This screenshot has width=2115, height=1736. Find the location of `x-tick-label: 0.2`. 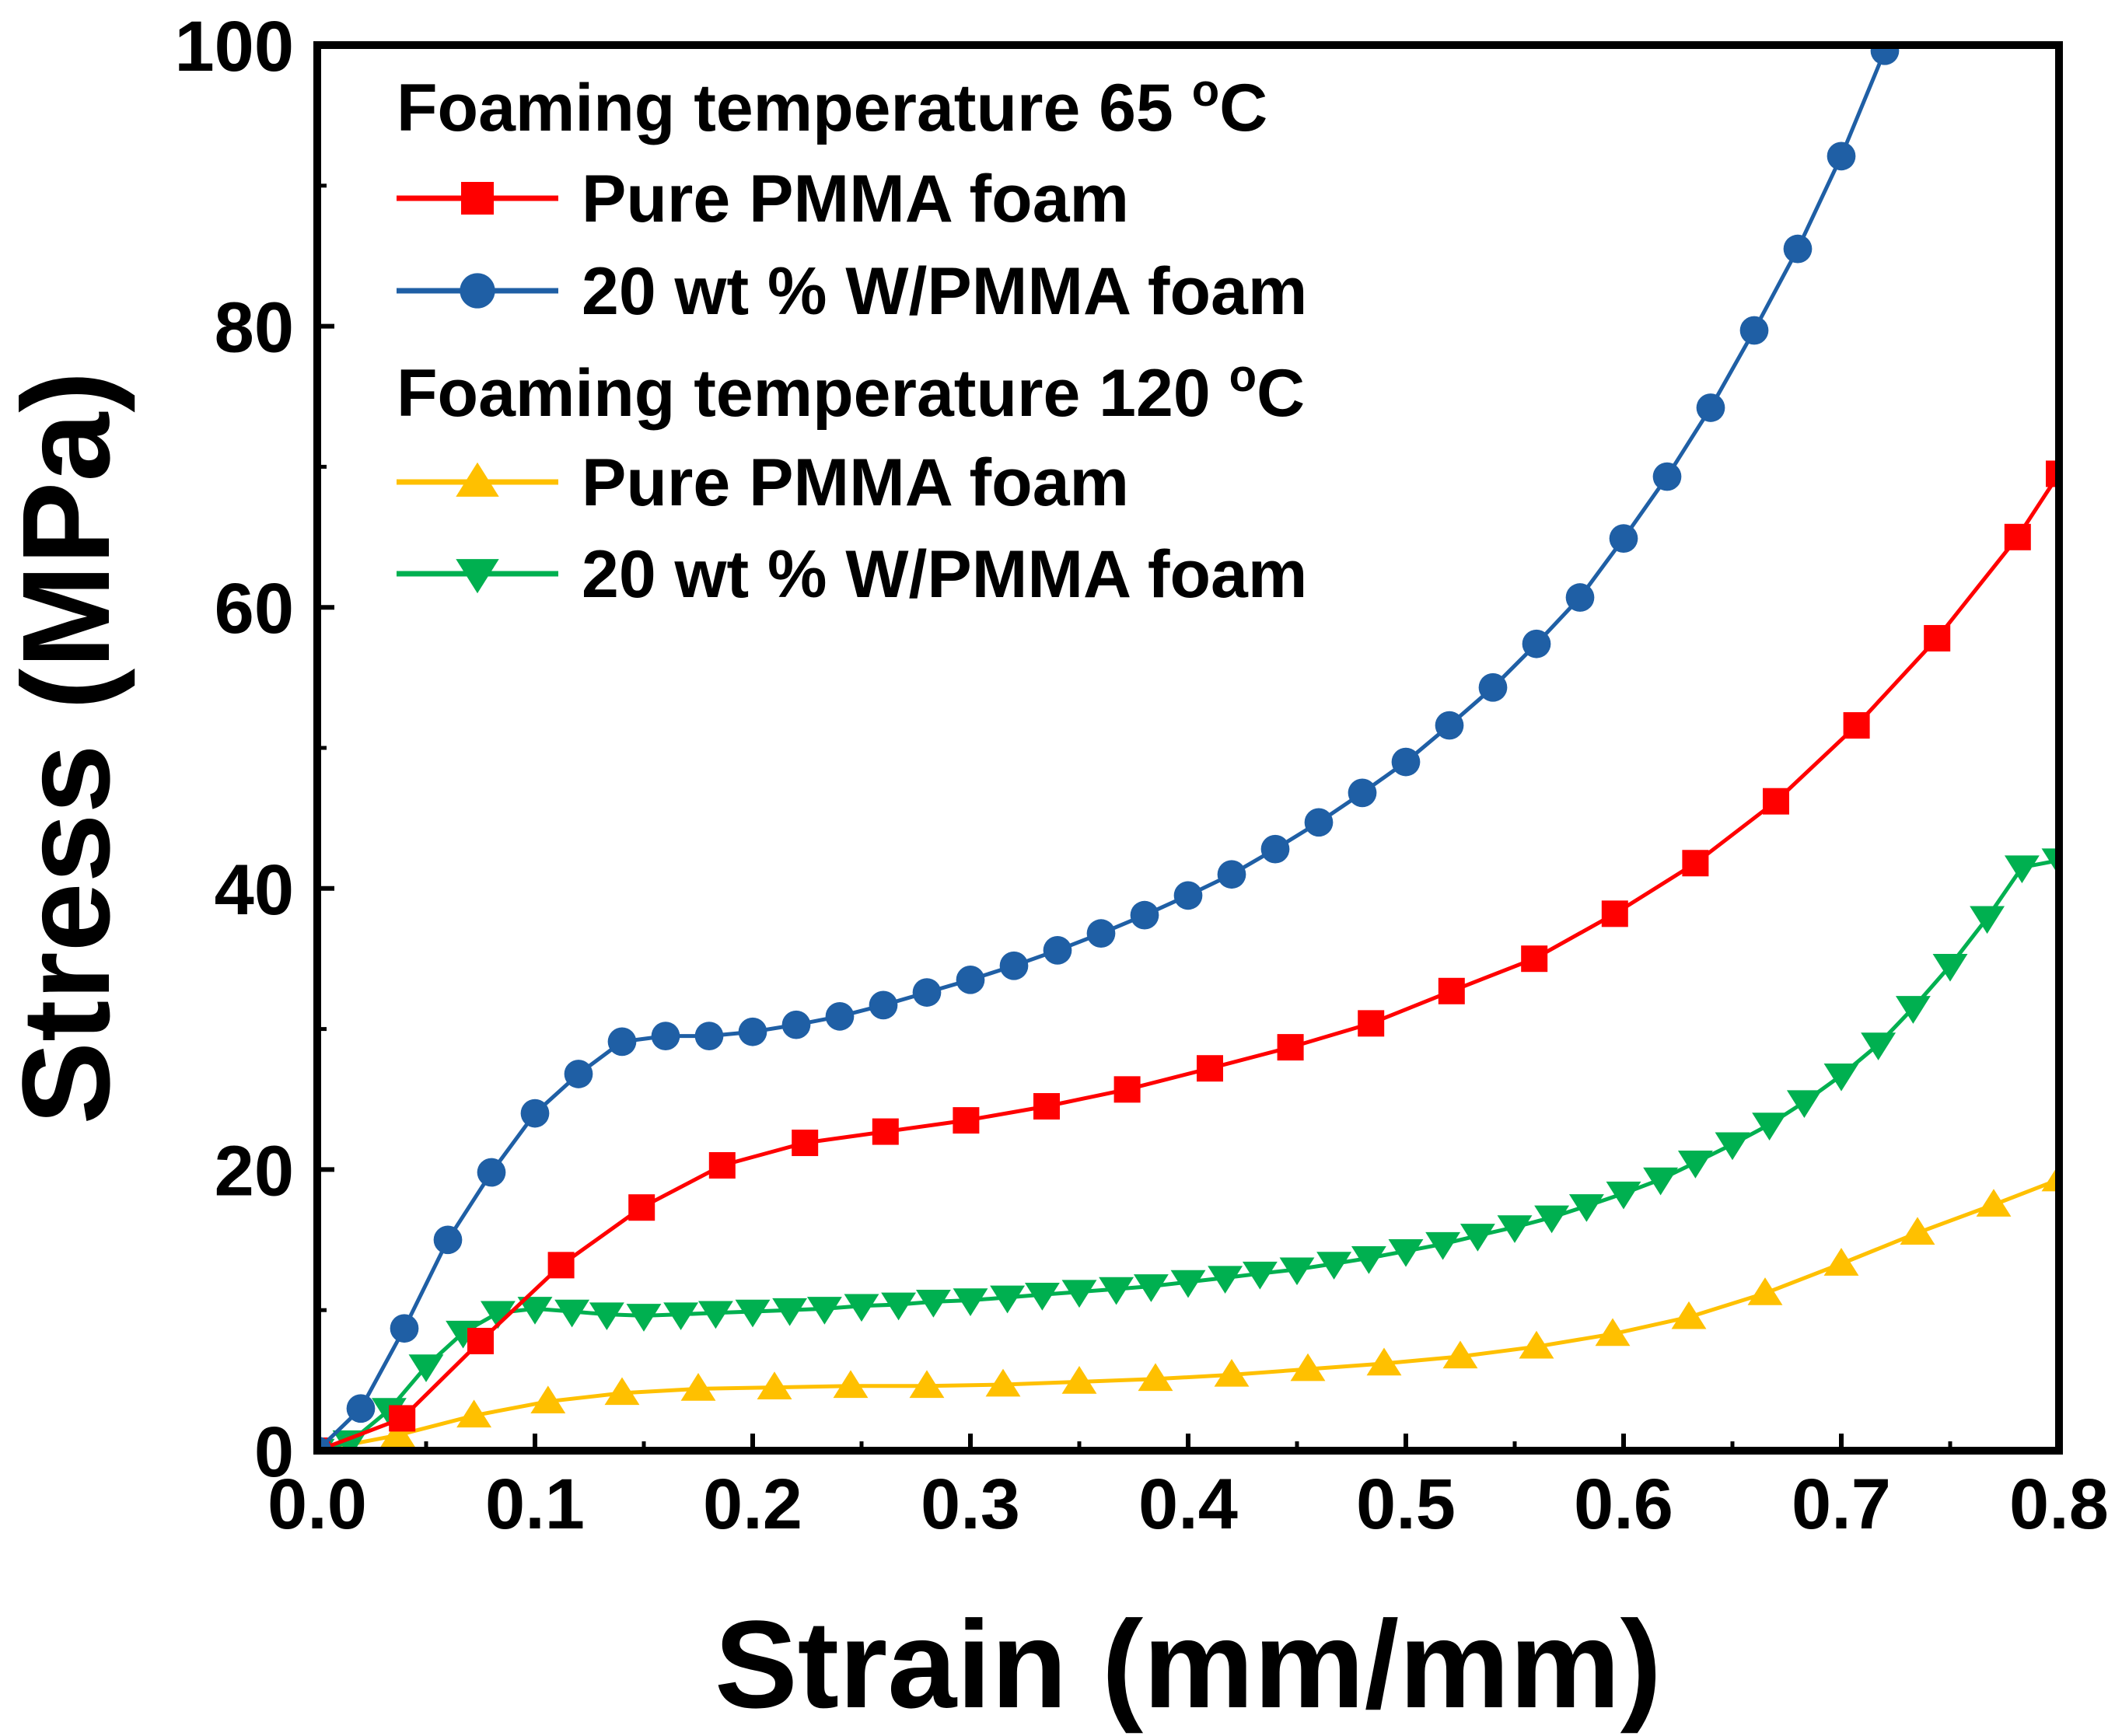

x-tick-label: 0.2 is located at coordinates (752, 1504).